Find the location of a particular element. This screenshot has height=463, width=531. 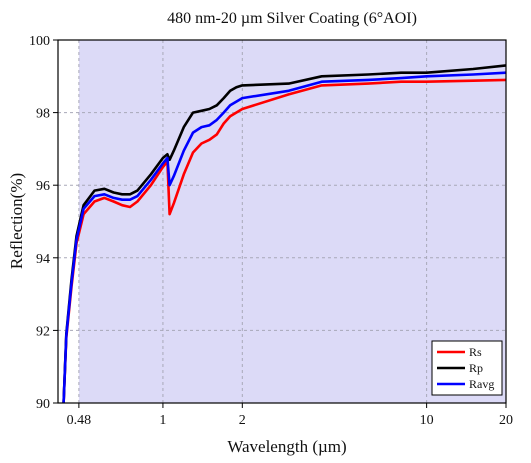

y-tick-label: 92 is located at coordinates (43, 331).